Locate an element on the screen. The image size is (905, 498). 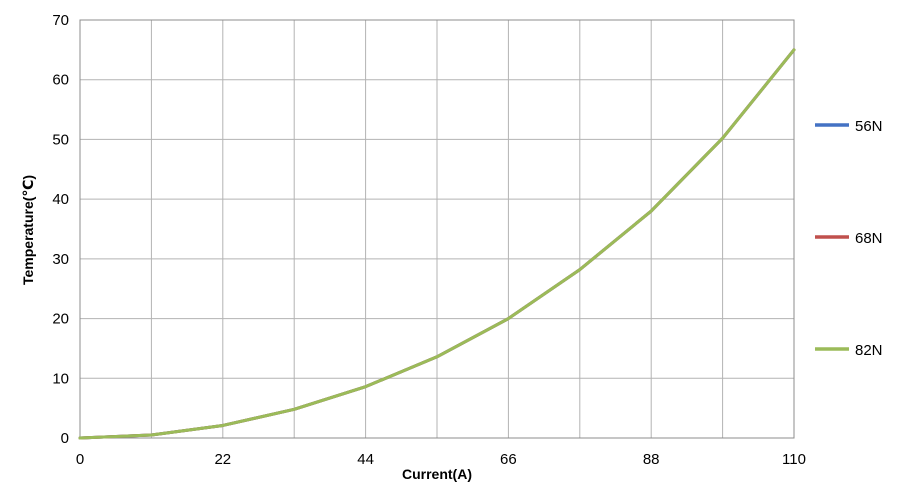
legend-label-82N: 82N is located at coordinates (869, 350).